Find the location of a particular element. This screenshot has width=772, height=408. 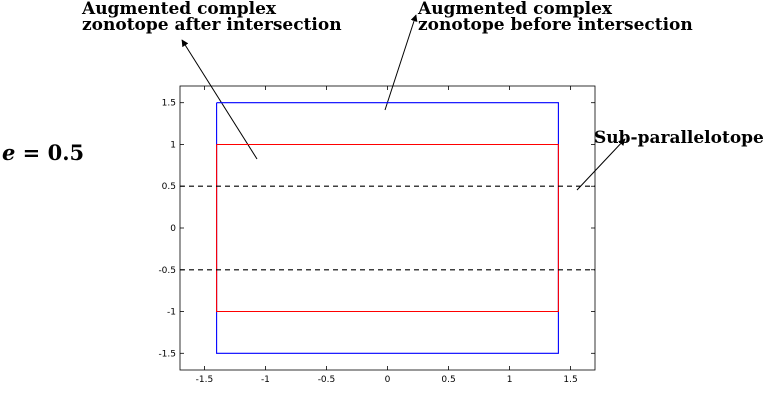

arrow-after-intersection is located at coordinates (219, 99).